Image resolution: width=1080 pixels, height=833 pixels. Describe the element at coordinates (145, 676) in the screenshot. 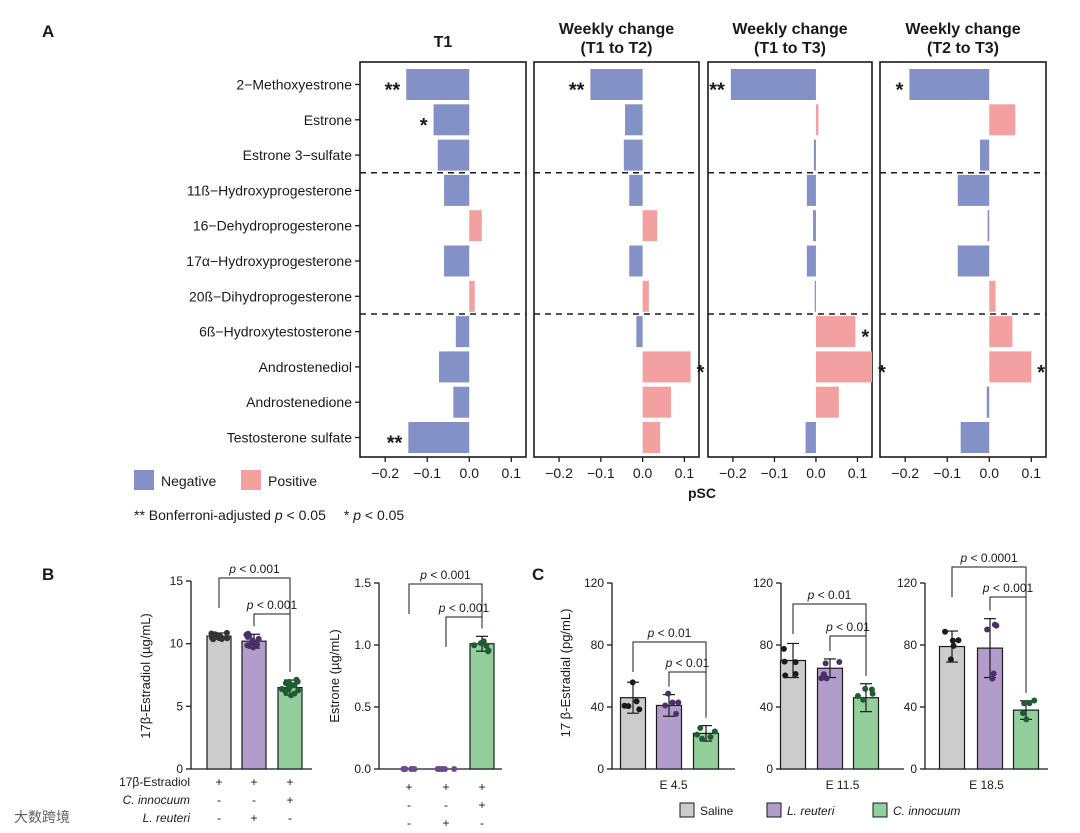

I see `y-axis-label: 17β-Estradiol (µg/mL)` at that location.